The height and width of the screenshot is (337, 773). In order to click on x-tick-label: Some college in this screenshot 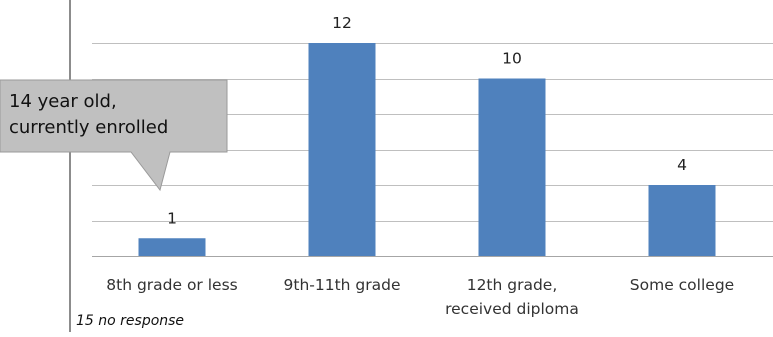, I will do `click(682, 285)`.